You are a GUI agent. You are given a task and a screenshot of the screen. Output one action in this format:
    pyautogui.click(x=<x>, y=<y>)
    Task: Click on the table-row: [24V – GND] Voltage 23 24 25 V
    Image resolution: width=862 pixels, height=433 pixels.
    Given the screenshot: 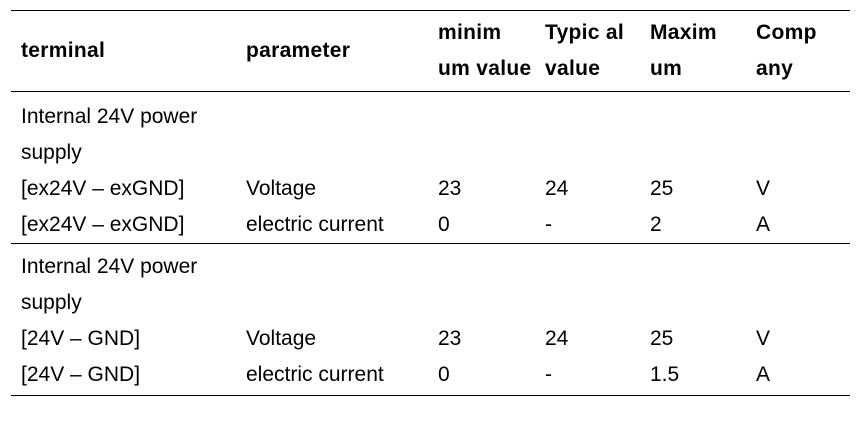 What is the action you would take?
    pyautogui.click(x=430, y=339)
    